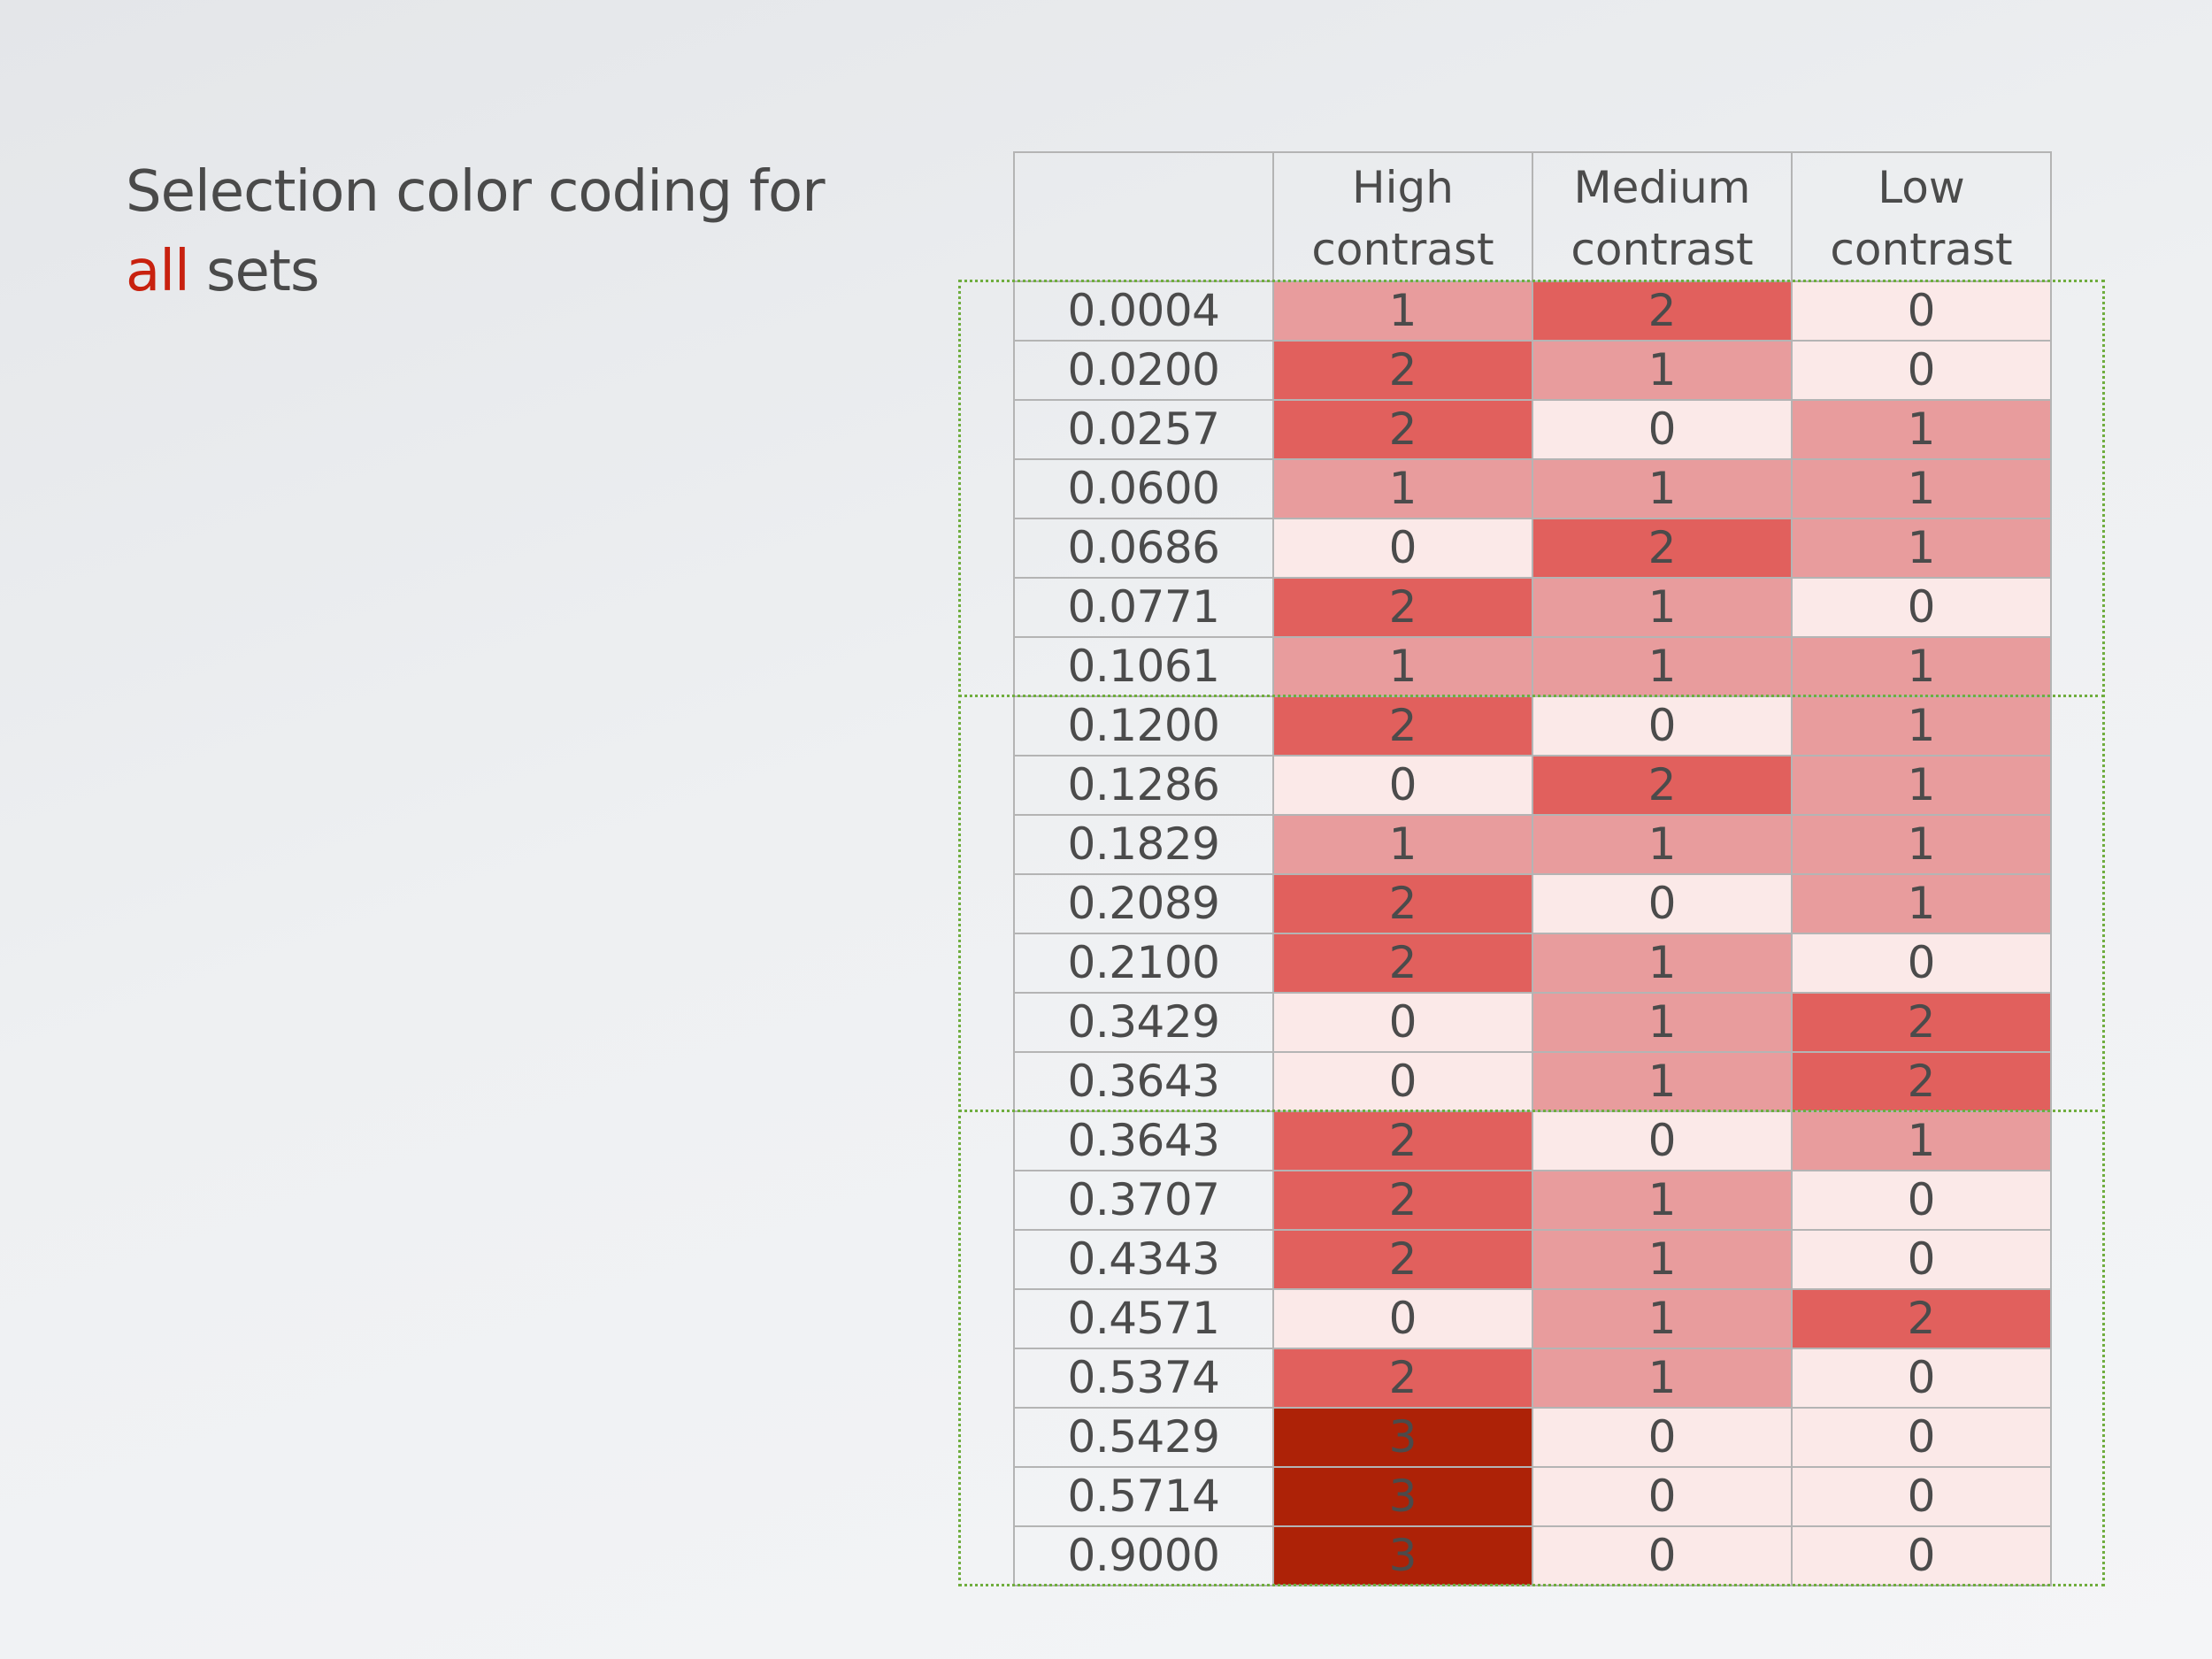 The image size is (2212, 1659). I want to click on table-row: 0.3643 0 1 2, so click(1533, 1082).